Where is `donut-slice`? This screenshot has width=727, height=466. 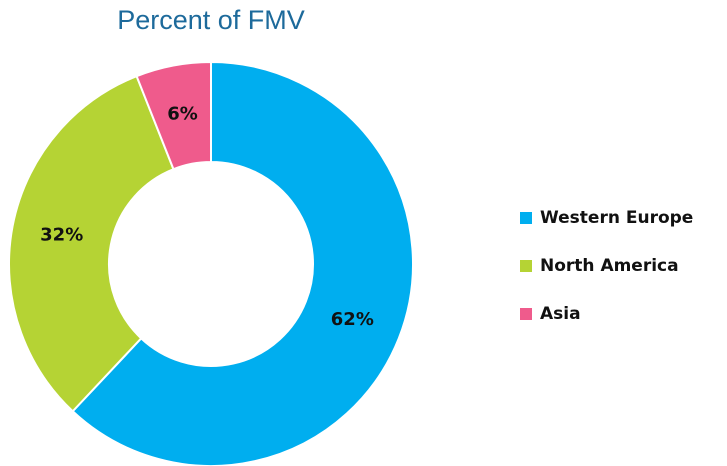 donut-slice is located at coordinates (173, 115).